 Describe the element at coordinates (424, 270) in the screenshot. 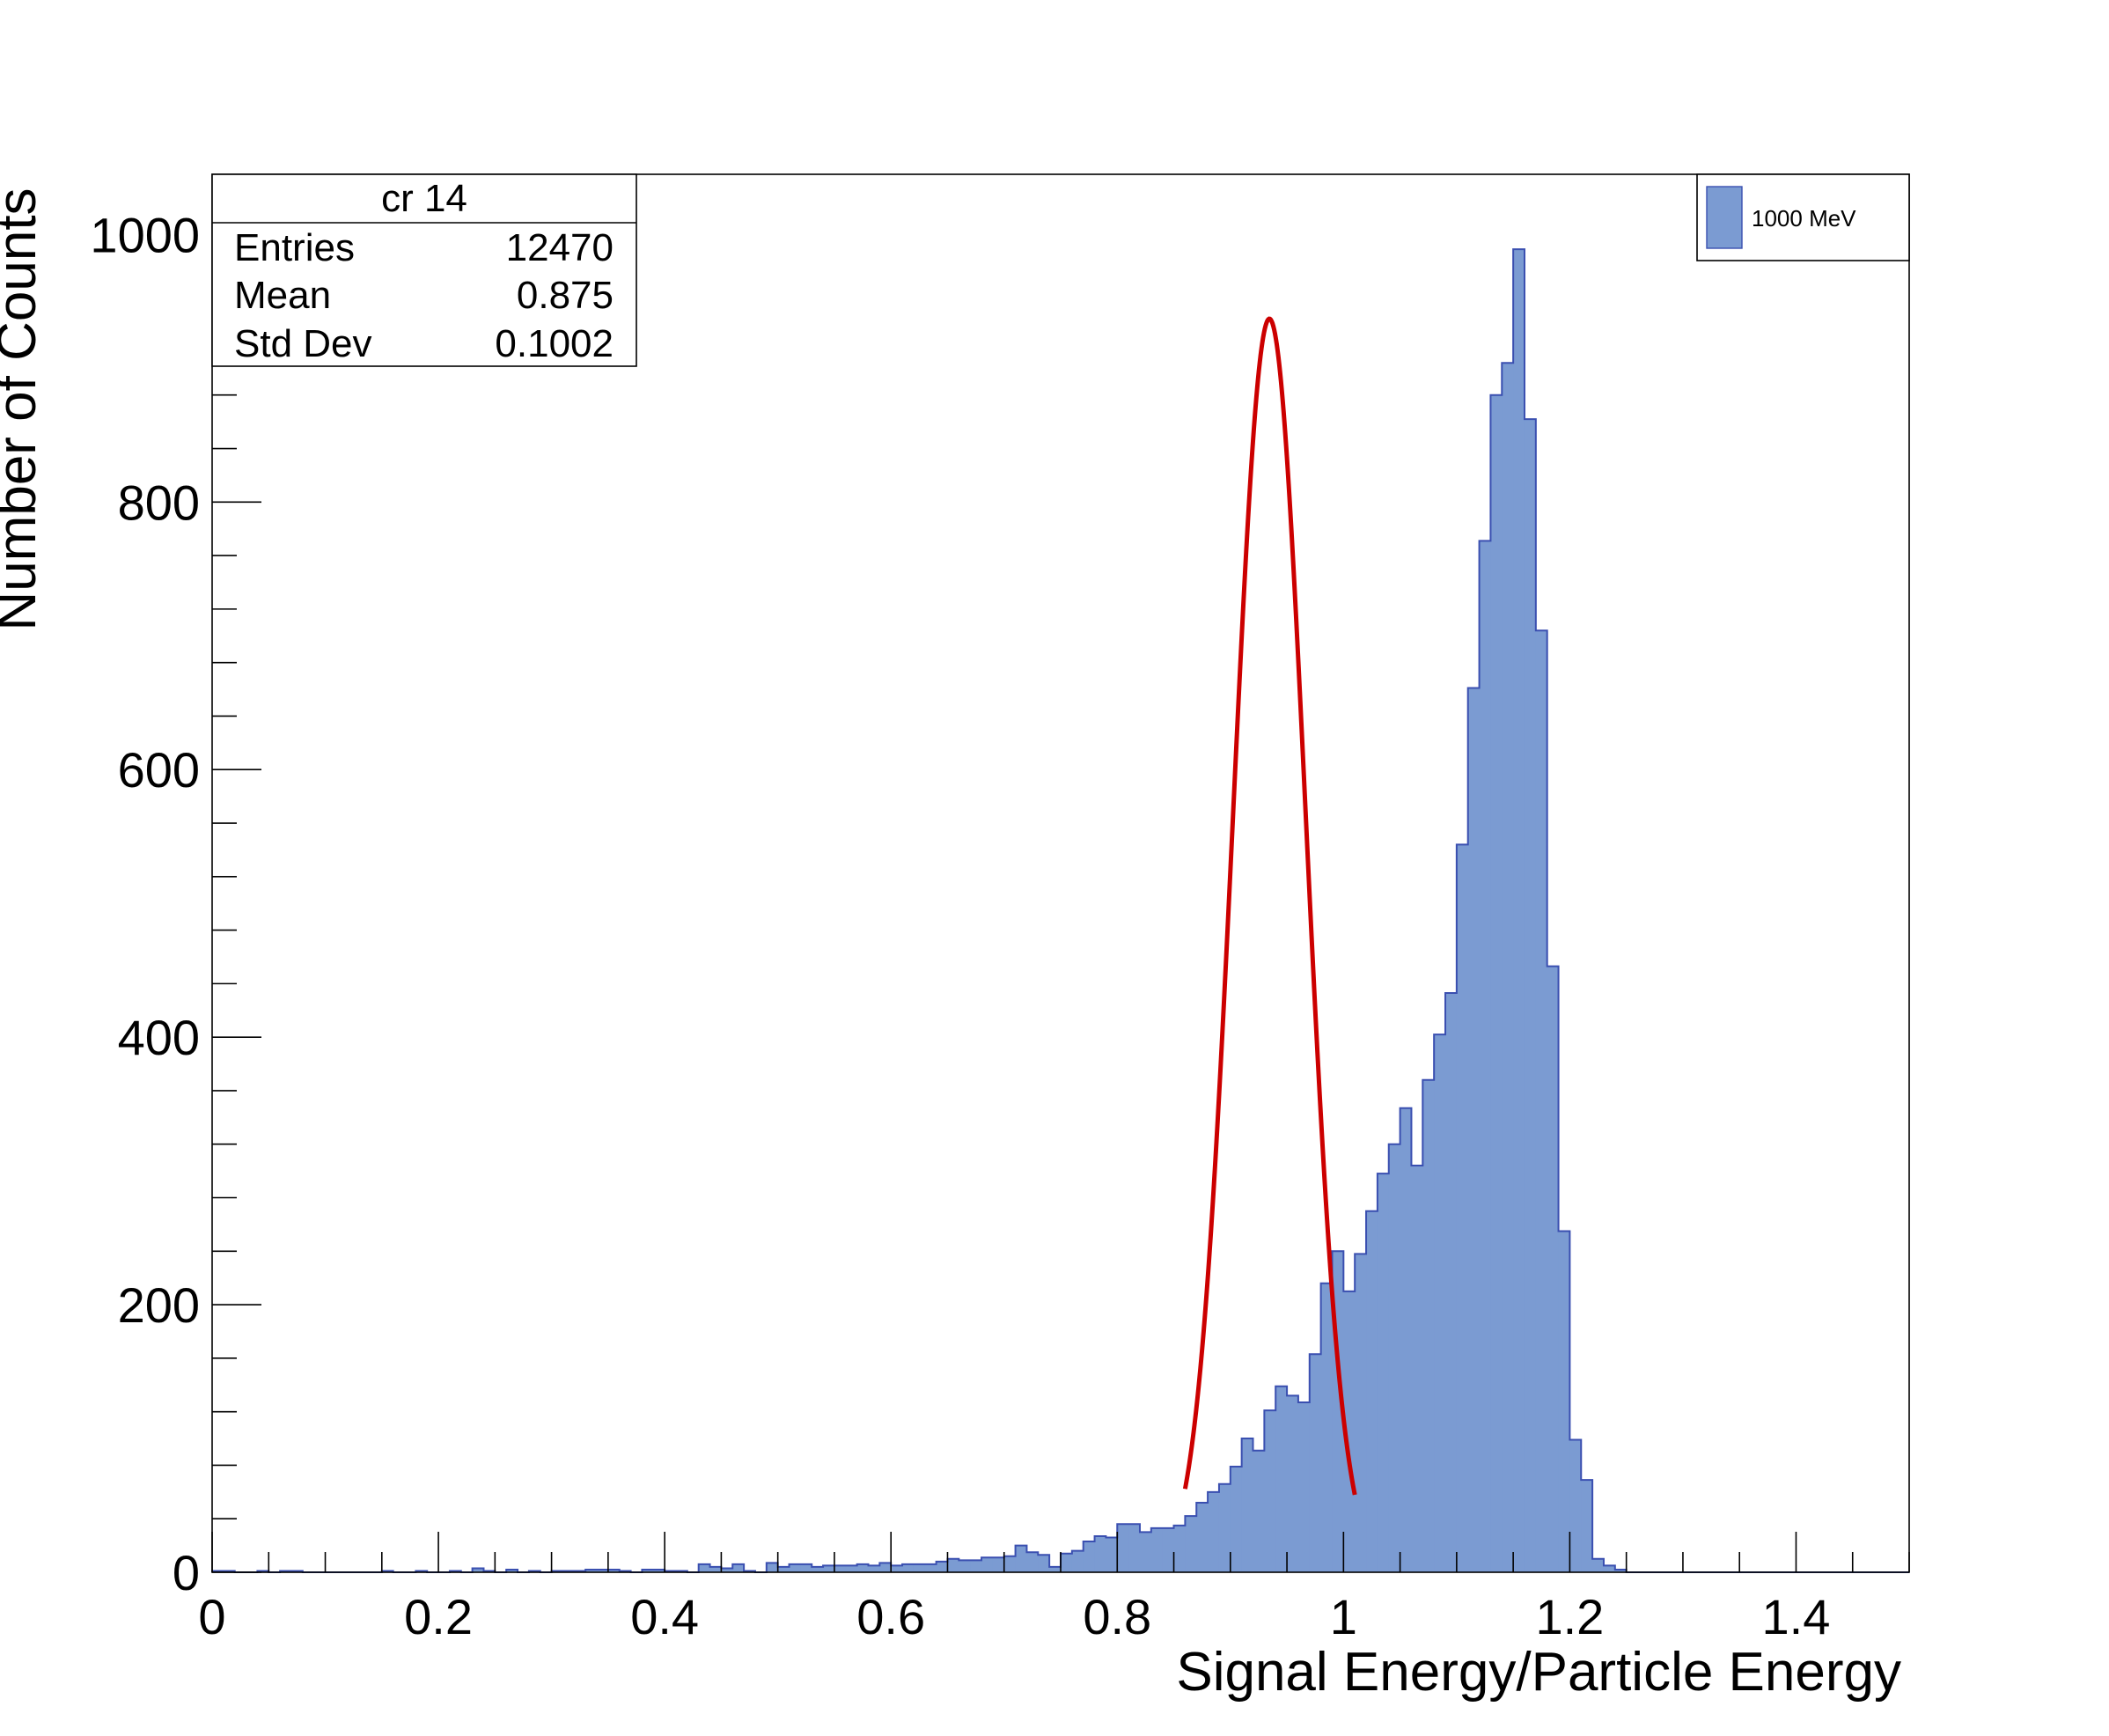

I see `stats-box-frame` at that location.